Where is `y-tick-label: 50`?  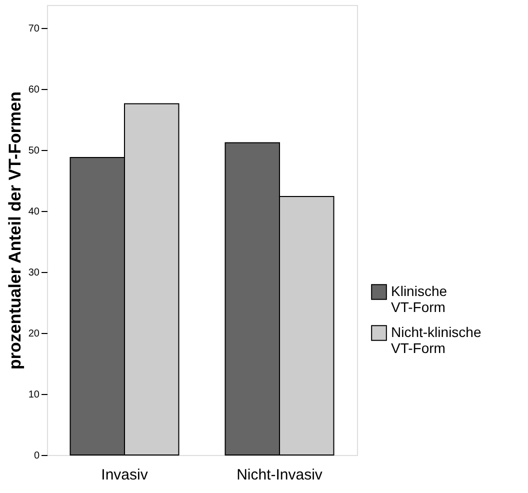
y-tick-label: 50 is located at coordinates (34, 151).